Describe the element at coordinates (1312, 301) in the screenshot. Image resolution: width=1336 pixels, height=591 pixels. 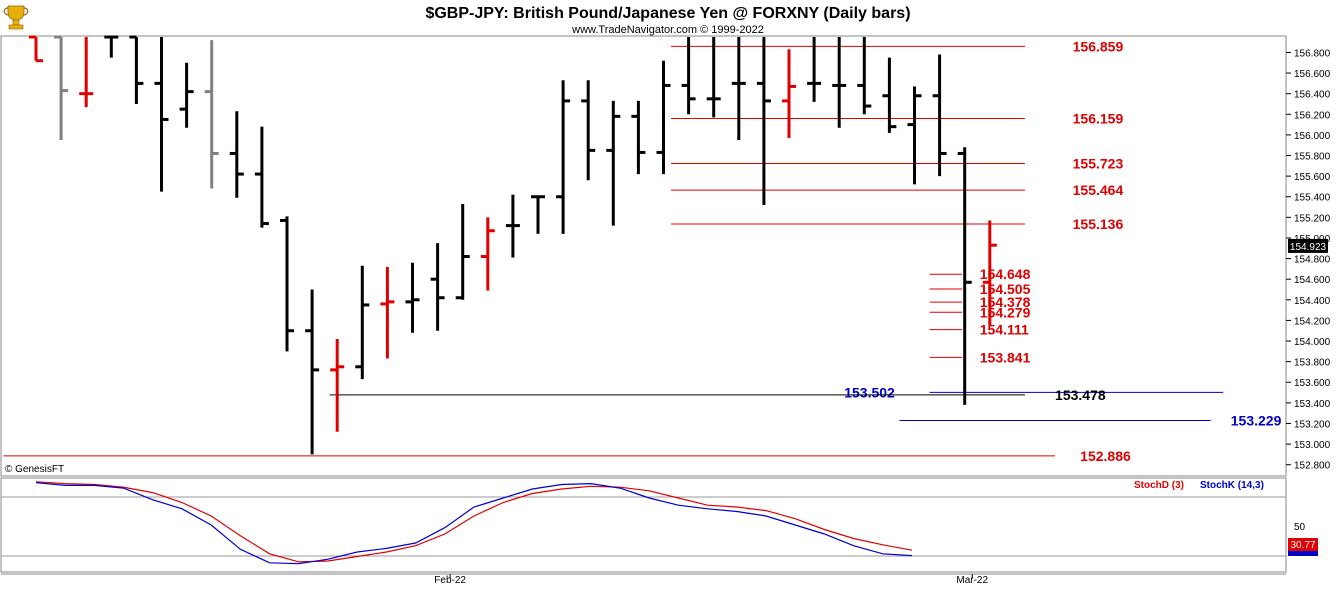
I see `y-tick-label: 154.400` at that location.